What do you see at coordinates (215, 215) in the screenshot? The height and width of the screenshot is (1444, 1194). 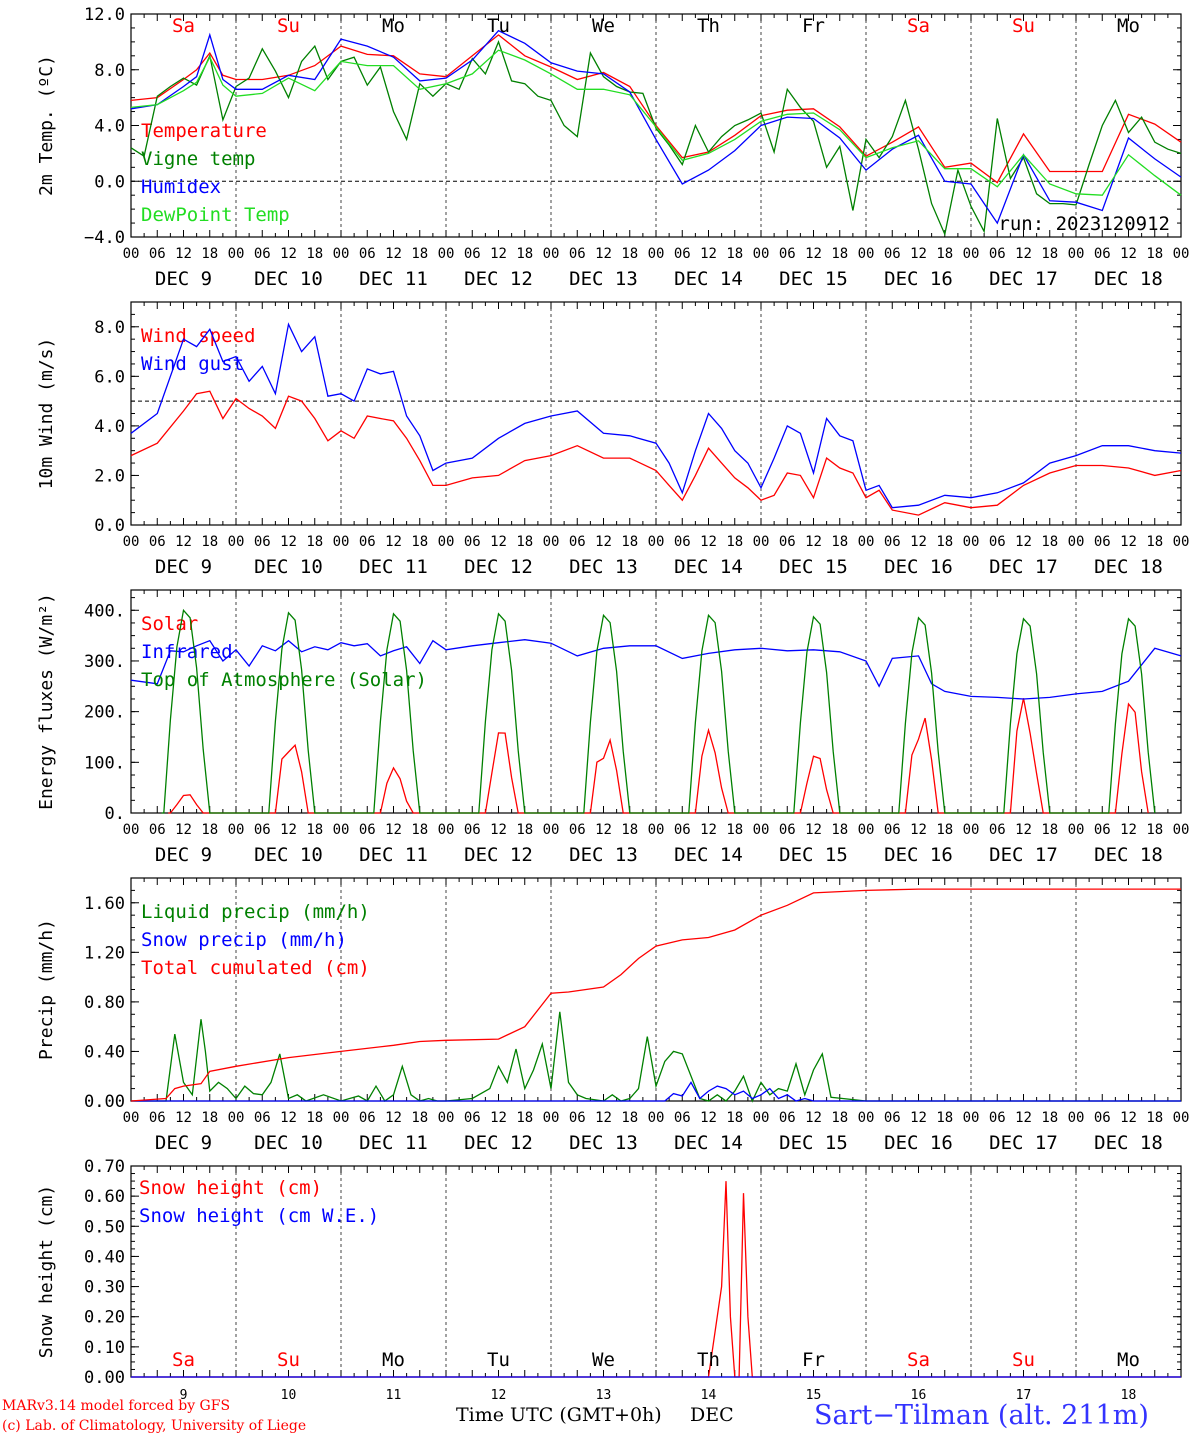 I see `legend-entry: DewPoint Temp` at bounding box center [215, 215].